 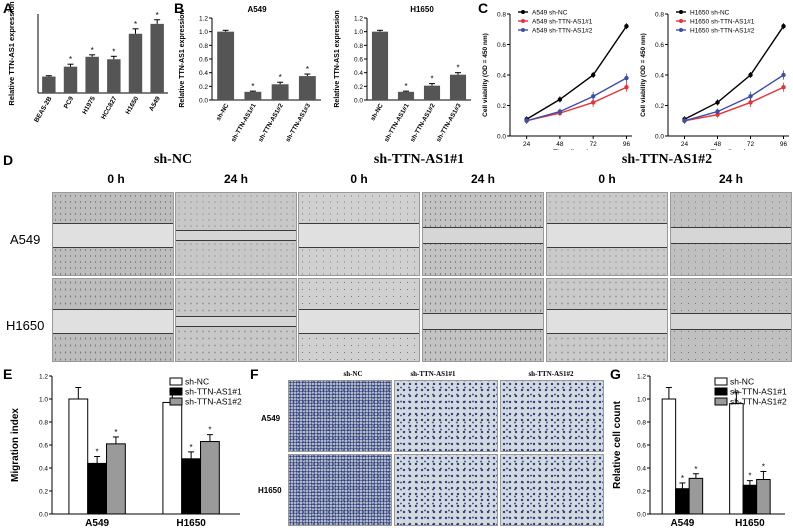 What do you see at coordinates (179, 8) in the screenshot?
I see `panel-label-b: B` at bounding box center [179, 8].